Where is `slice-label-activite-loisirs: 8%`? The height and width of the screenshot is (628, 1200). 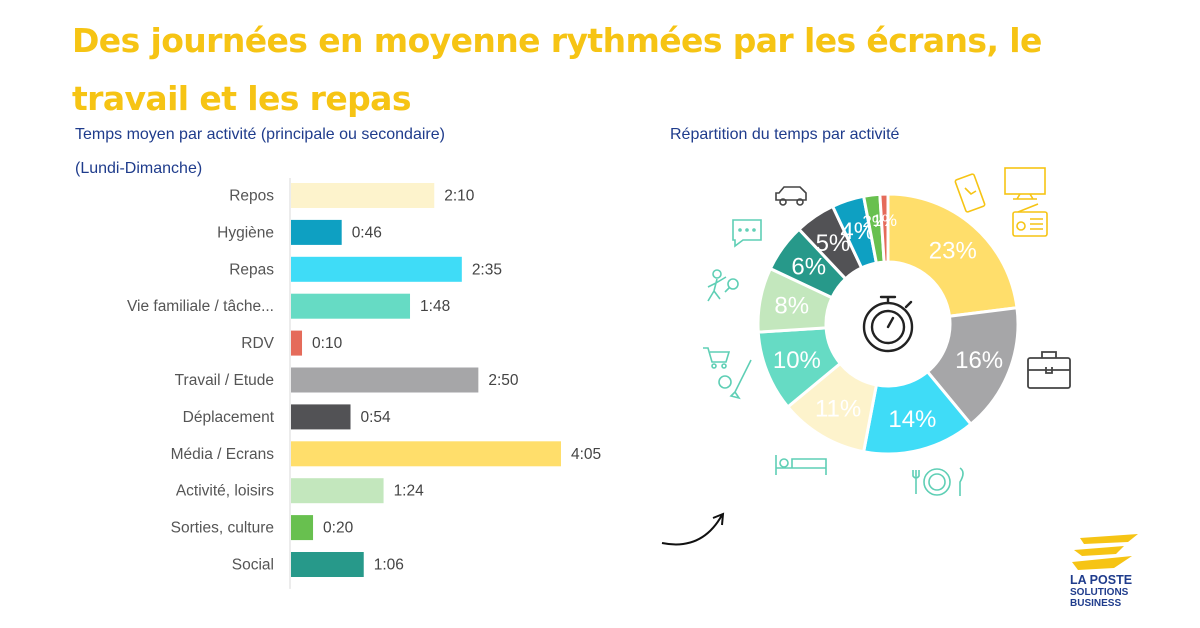
slice-label-activite-loisirs: 8% is located at coordinates (791, 306).